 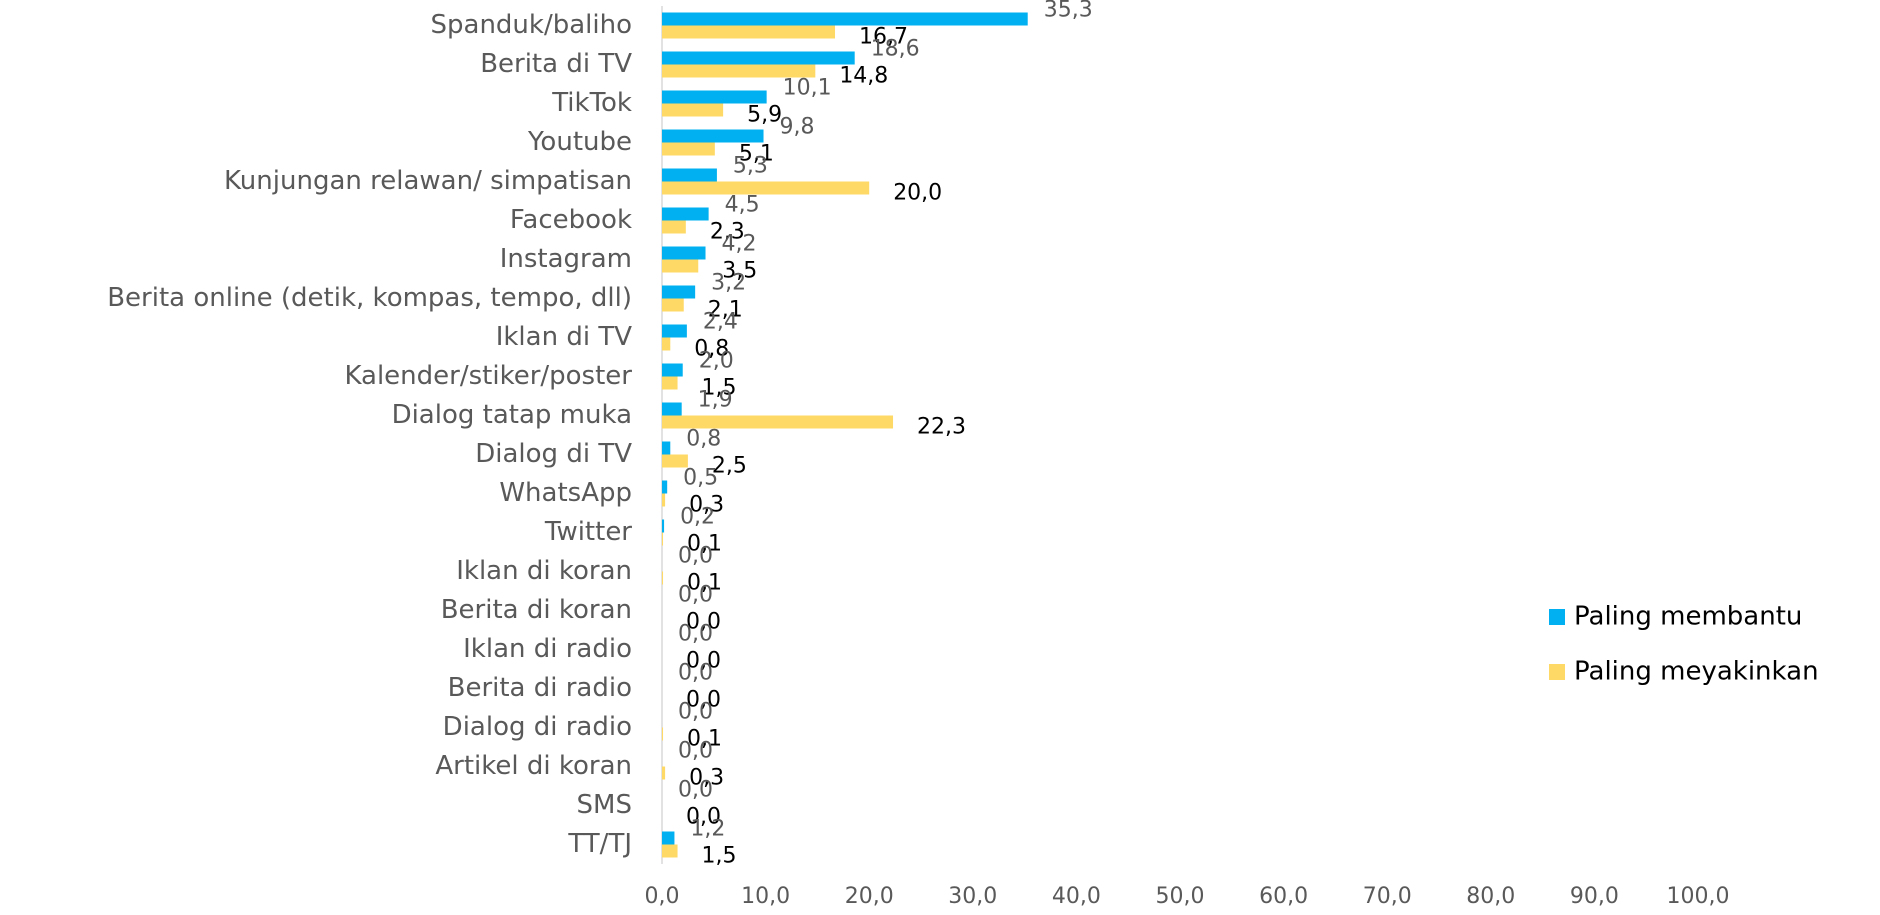 I want to click on data-label: 2,5, so click(x=729, y=466).